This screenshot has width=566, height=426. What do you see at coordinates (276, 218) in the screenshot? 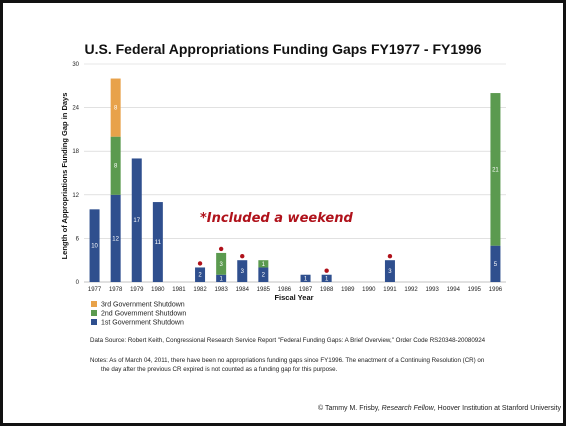
I see `weekend-annotation: *Included a weekend` at bounding box center [276, 218].